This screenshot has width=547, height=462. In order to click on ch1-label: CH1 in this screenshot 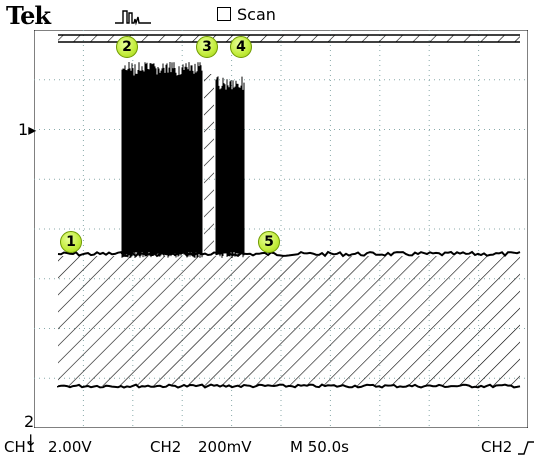, I will do `click(20, 447)`.